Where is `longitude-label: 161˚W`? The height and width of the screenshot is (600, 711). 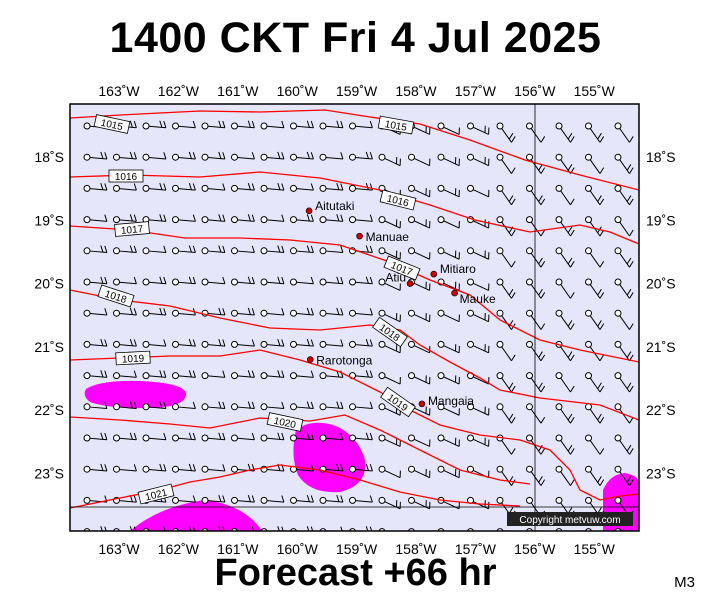
longitude-label: 161˚W is located at coordinates (238, 91).